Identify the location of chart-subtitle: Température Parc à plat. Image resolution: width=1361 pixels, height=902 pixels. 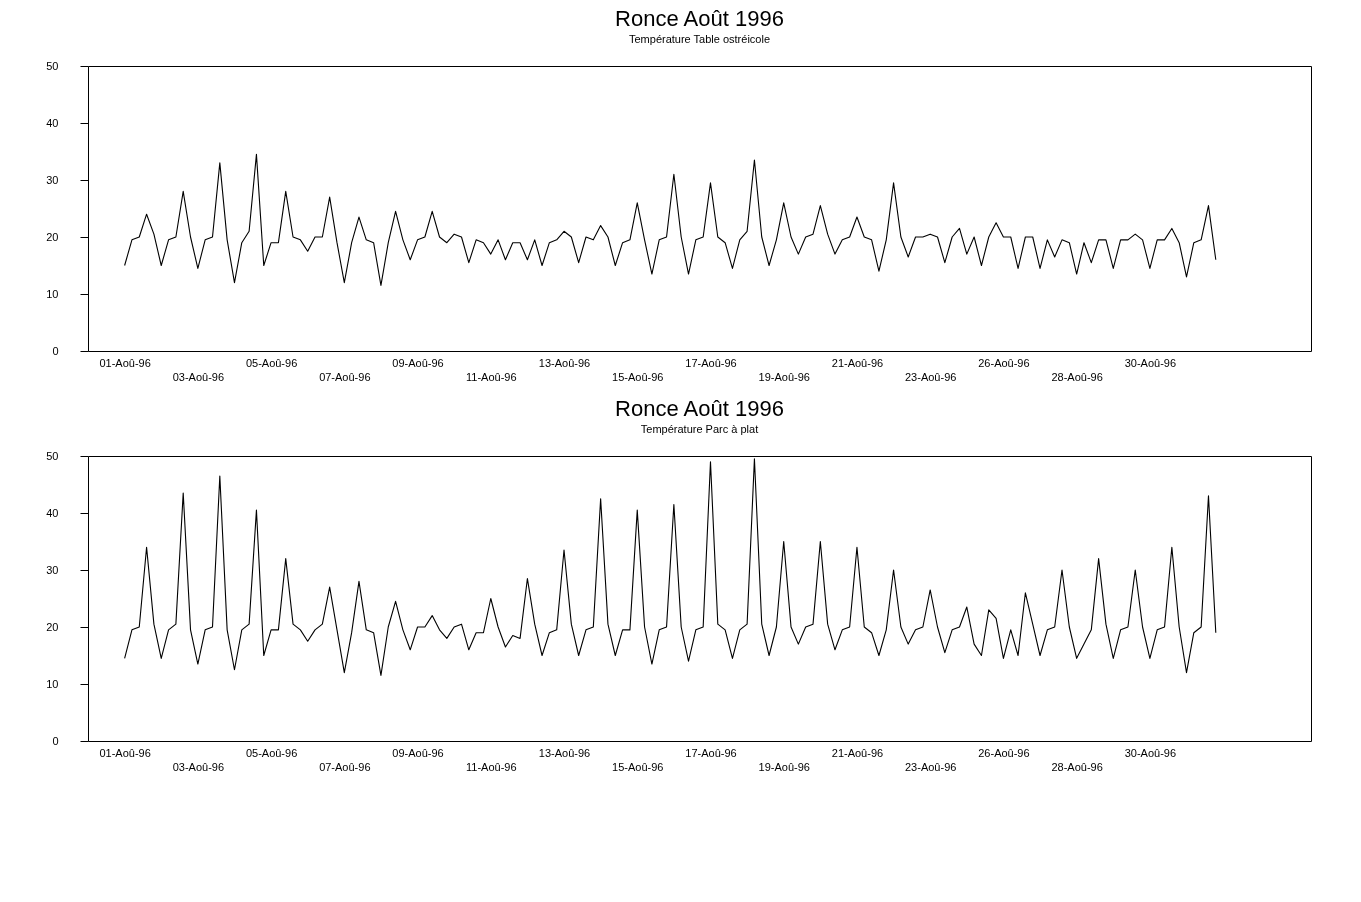
(699, 429).